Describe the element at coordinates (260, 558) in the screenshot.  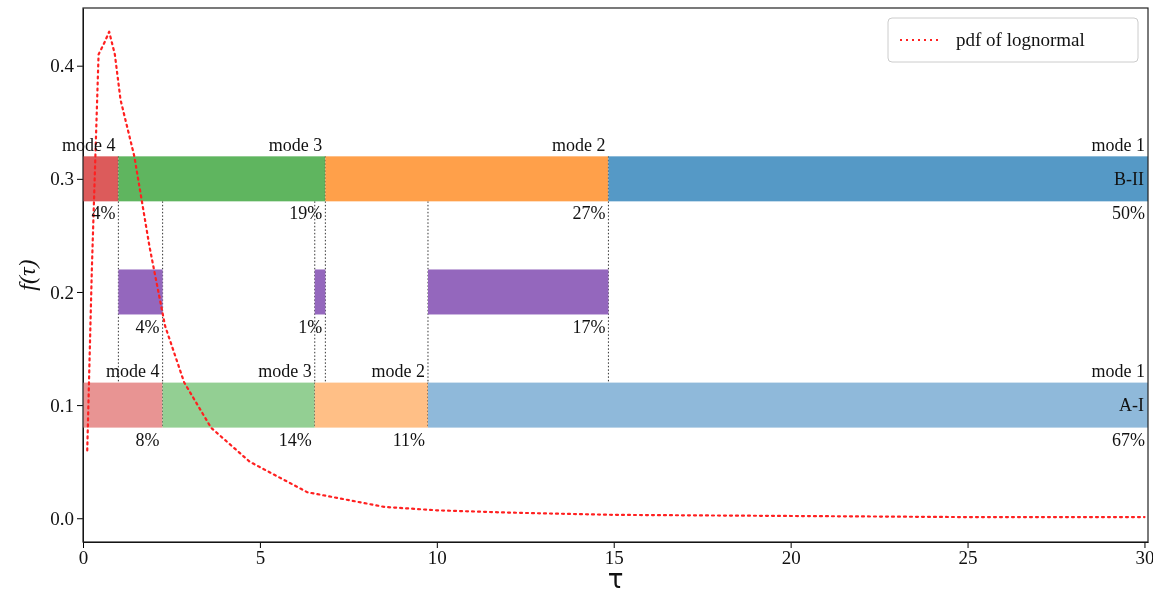
I see `x-tick-label: 5` at that location.